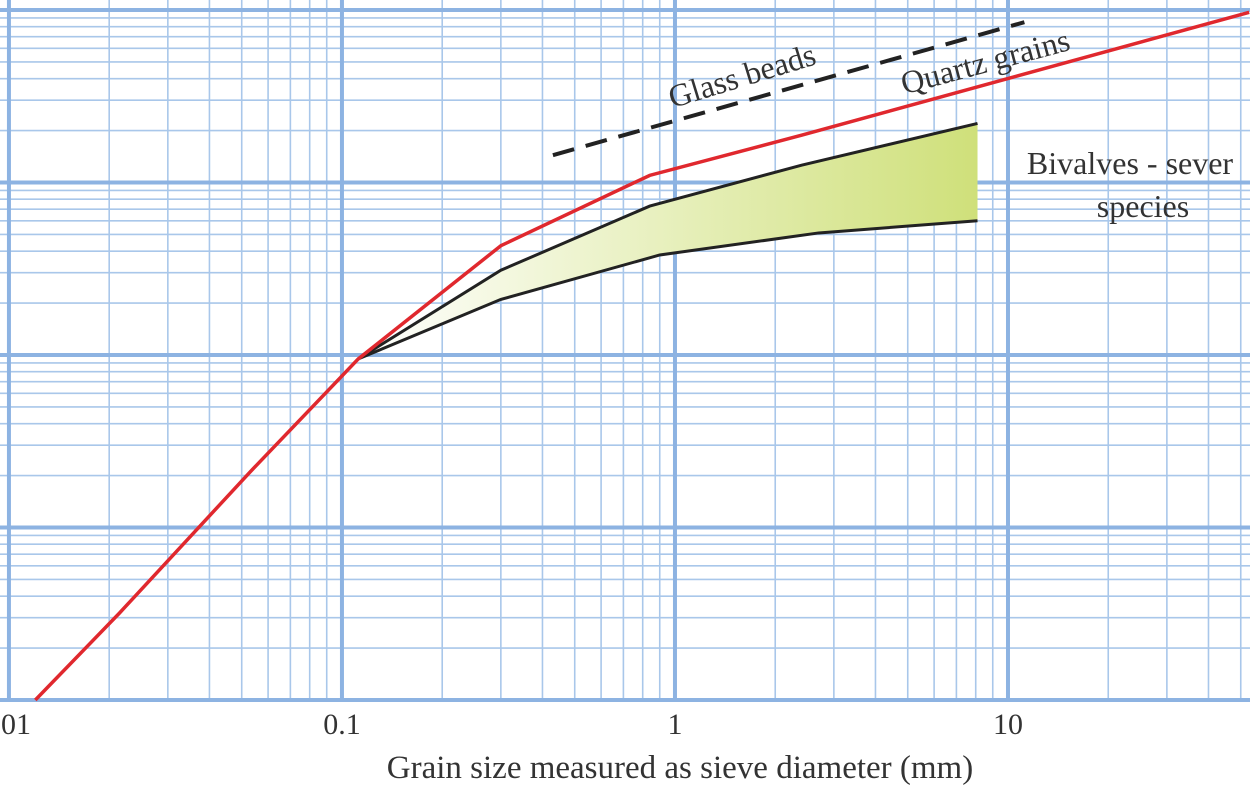  I want to click on band-lower, so click(667, 290).